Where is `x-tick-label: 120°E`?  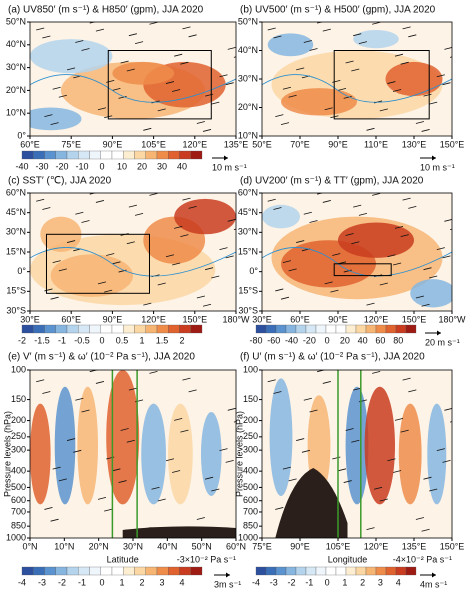 x-tick-label: 120°E is located at coordinates (376, 319).